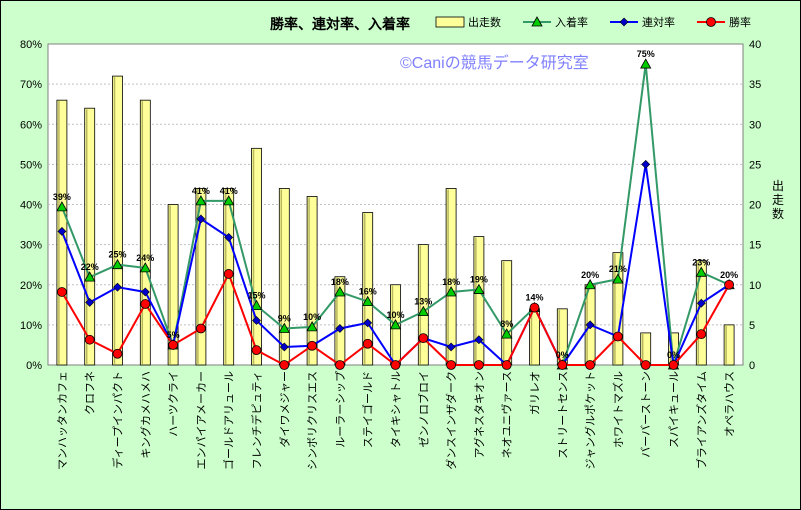 This screenshot has width=801, height=510. What do you see at coordinates (117, 255) in the screenshot?
I see `data-label: 25%` at bounding box center [117, 255].